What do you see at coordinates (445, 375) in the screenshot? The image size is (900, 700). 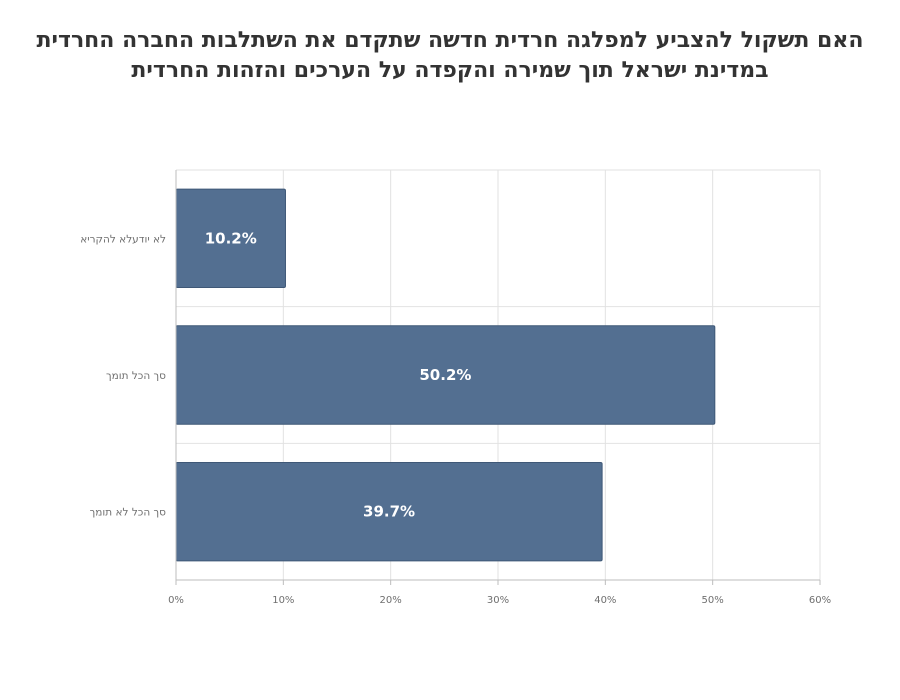 I see `bar-value-label: 50.2%` at bounding box center [445, 375].